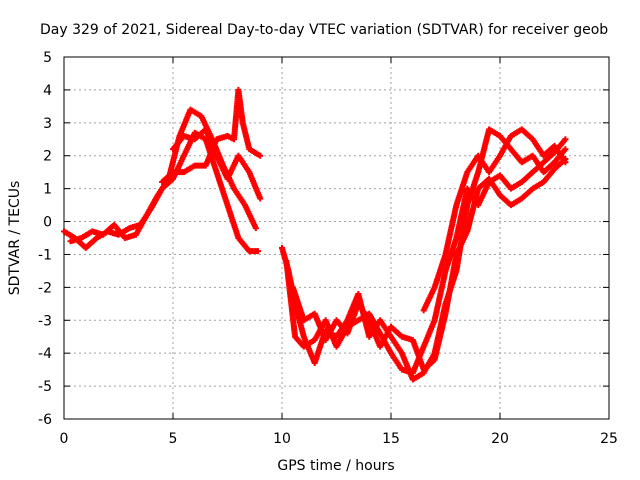 This screenshot has width=640, height=480. What do you see at coordinates (15, 238) in the screenshot?
I see `y-axis-label: SDTVAR / TECUs` at bounding box center [15, 238].